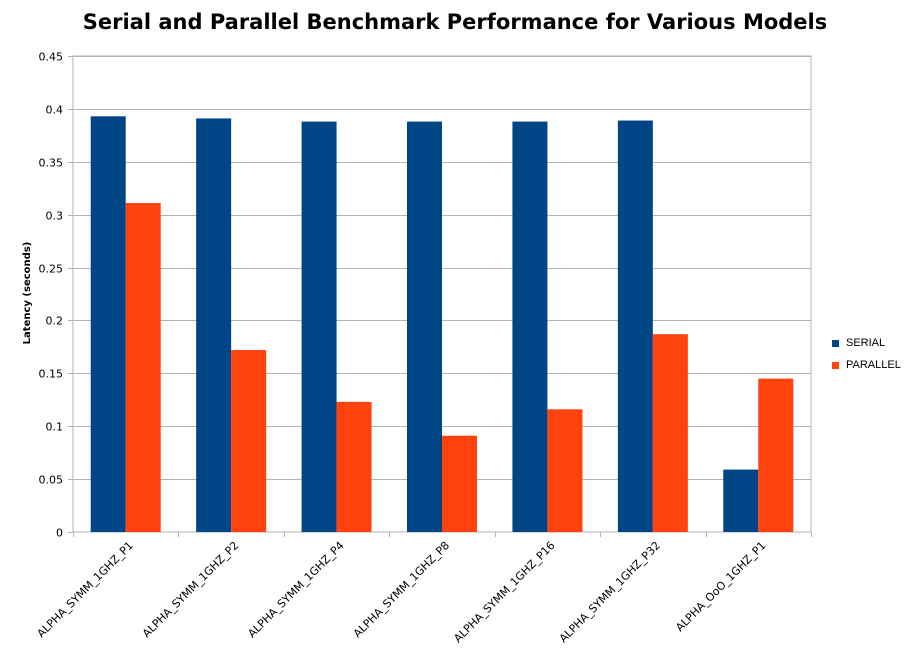 This screenshot has height=661, width=910. Describe the element at coordinates (835, 365) in the screenshot. I see `legend-swatch-parallel` at that location.